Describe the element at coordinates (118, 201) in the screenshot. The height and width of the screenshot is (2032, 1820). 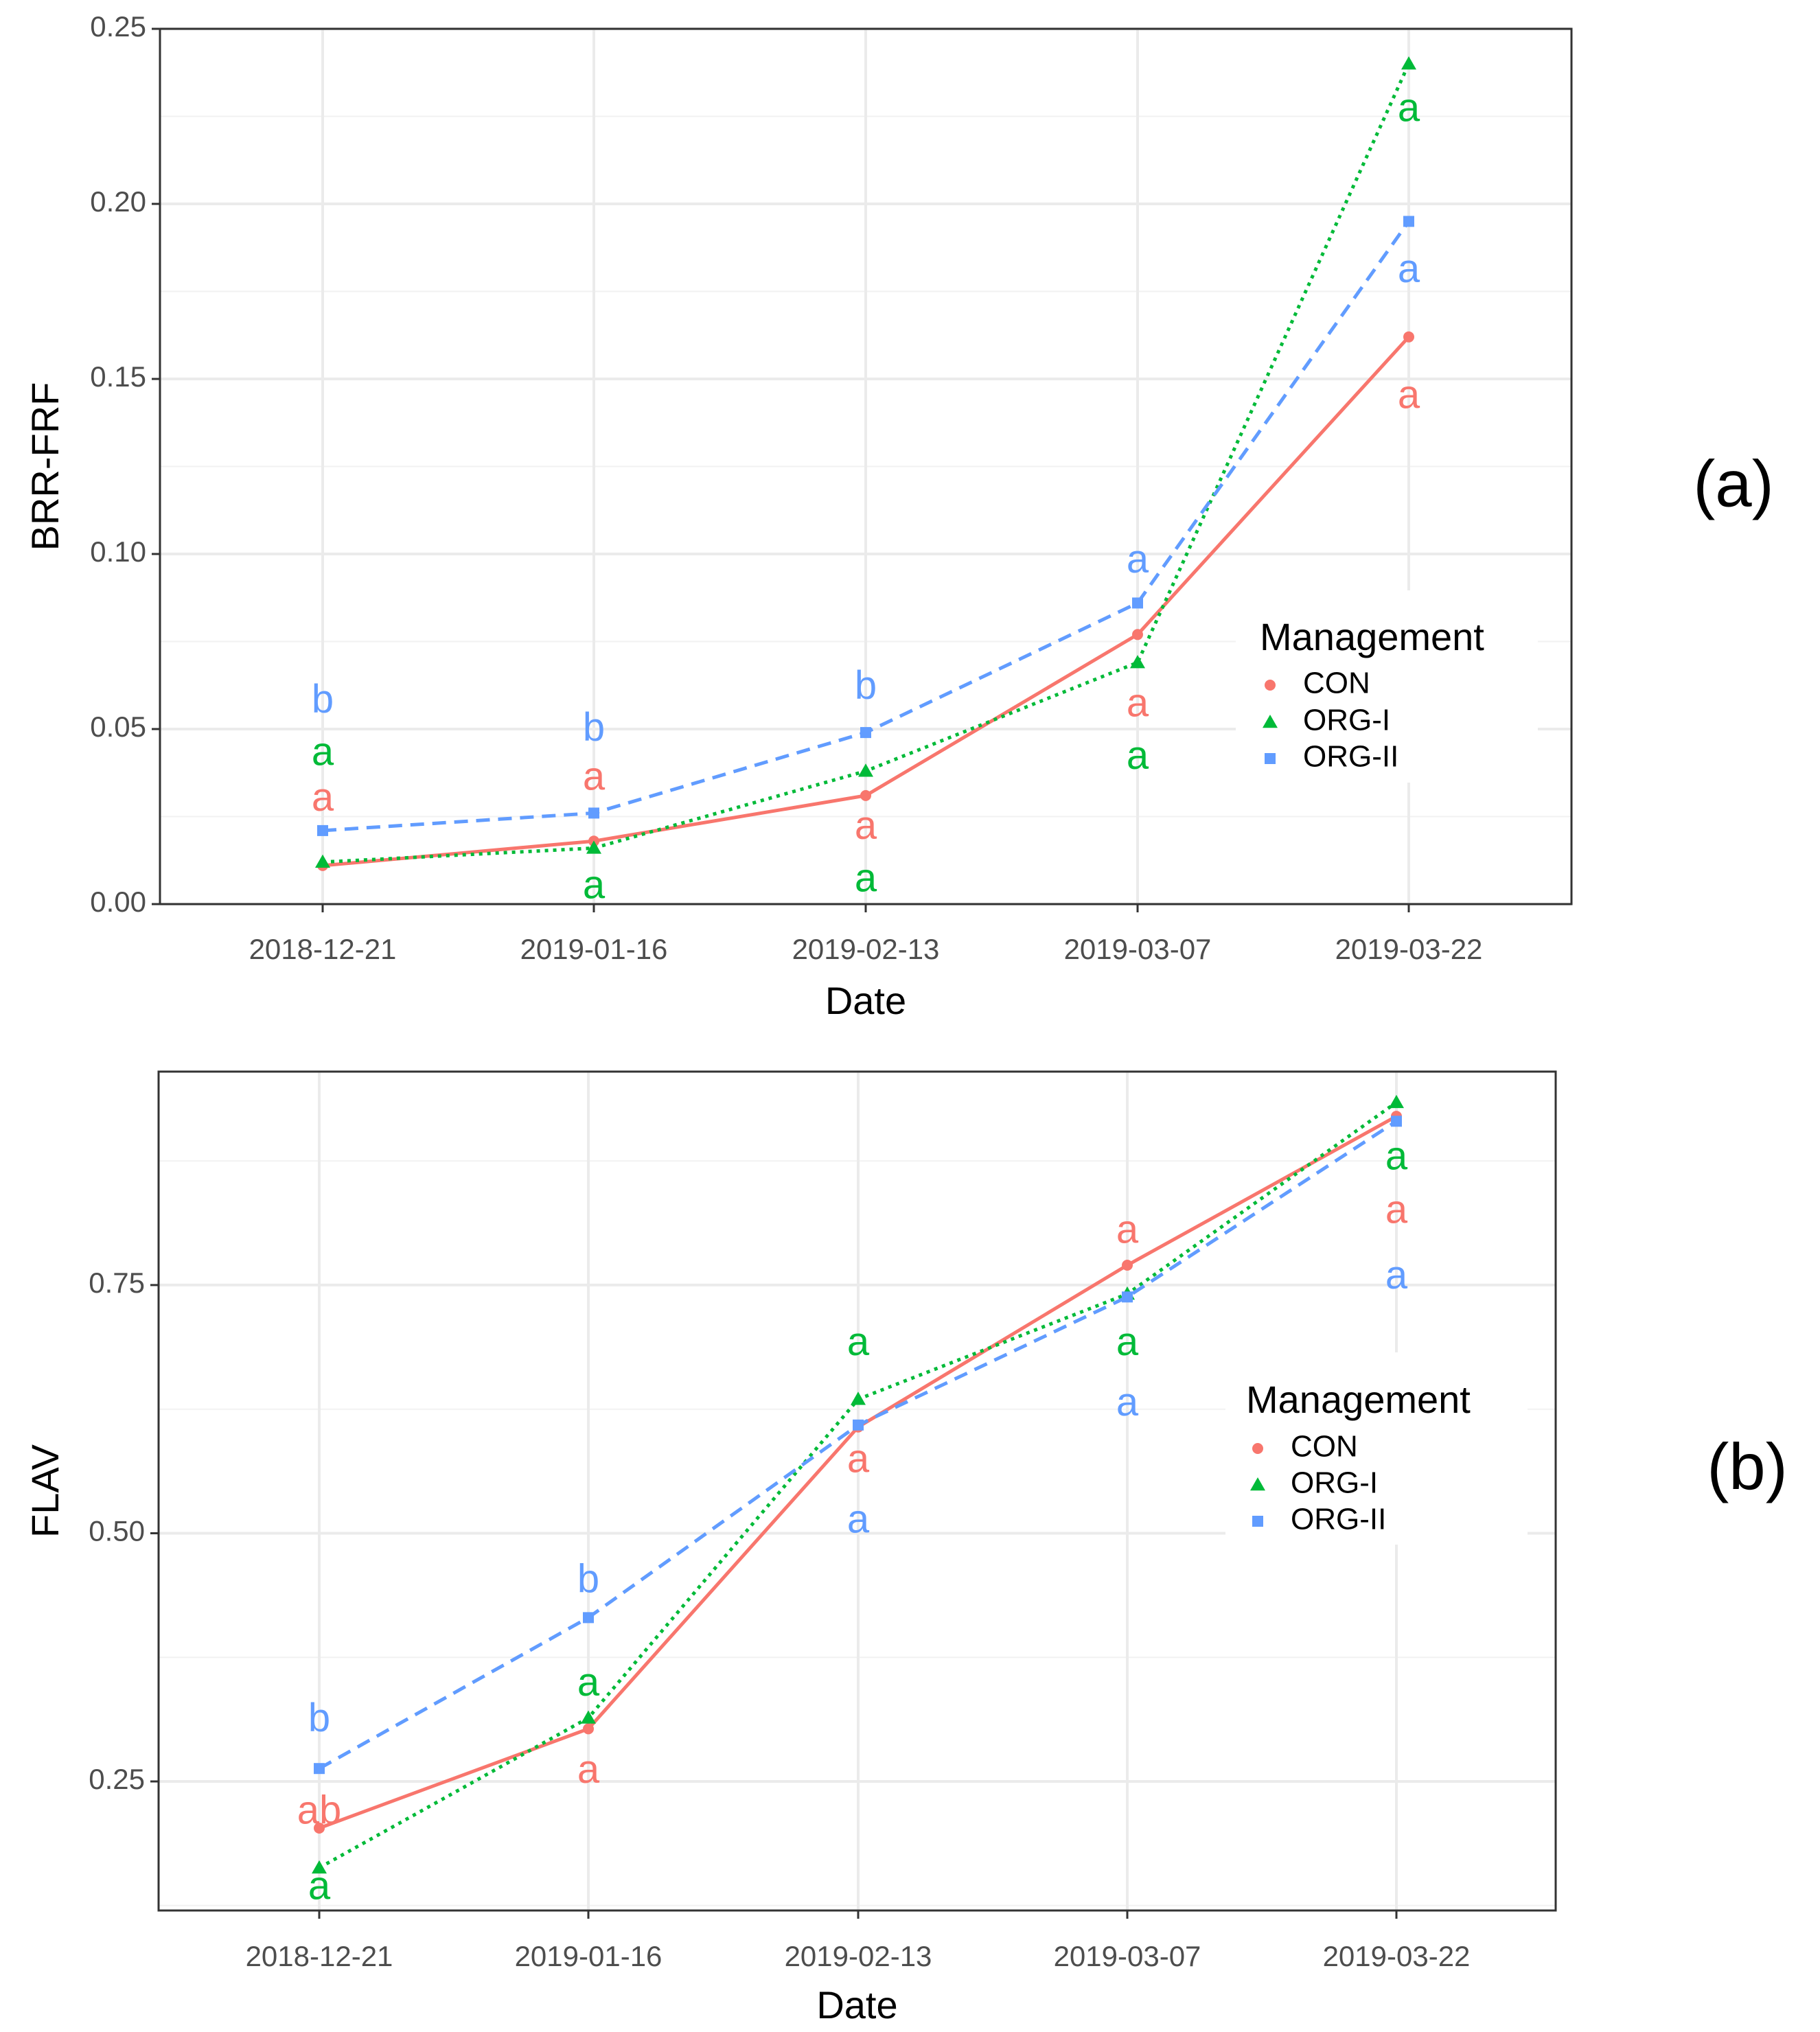
I see `y-tick-label: 0.20` at that location.